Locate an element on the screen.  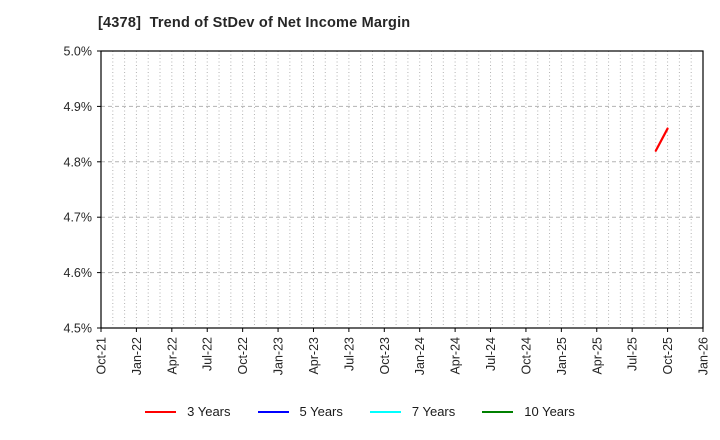
x-tick-label: Jan-24 is located at coordinates (420, 356).